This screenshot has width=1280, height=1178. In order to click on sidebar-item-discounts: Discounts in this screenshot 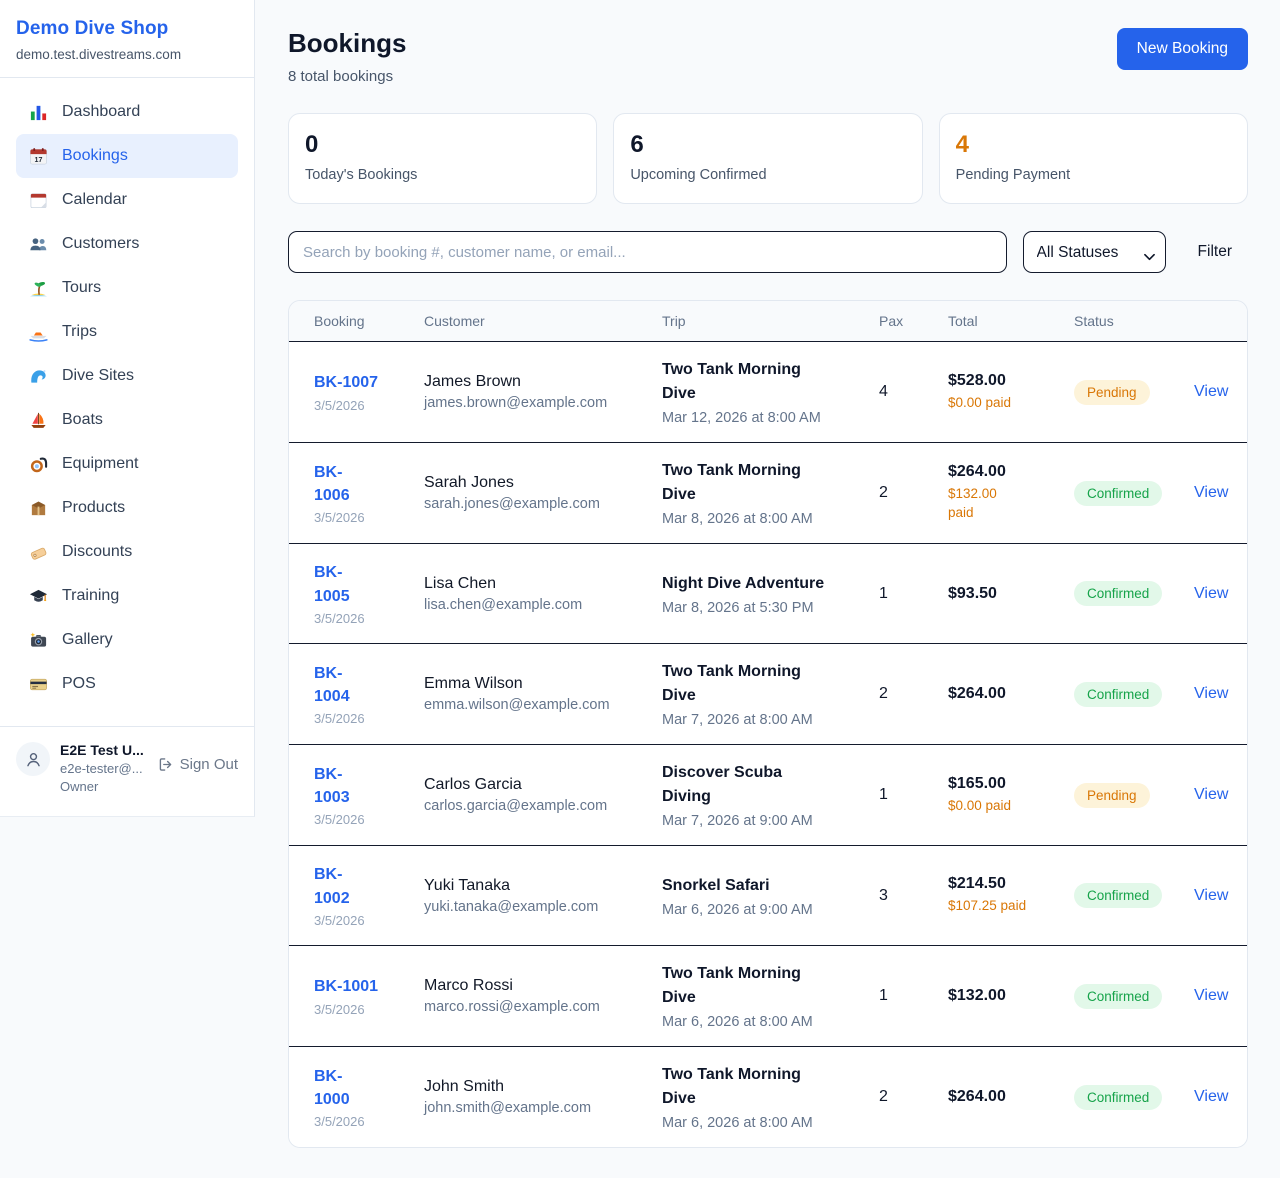, I will do `click(127, 552)`.